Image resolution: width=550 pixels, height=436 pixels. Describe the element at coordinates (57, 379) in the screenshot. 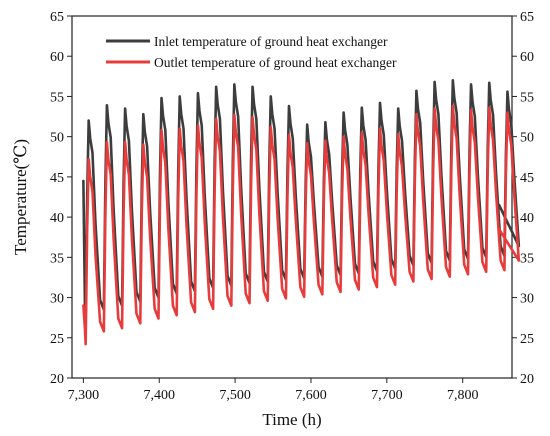

I see `y-tick-label: 20` at that location.